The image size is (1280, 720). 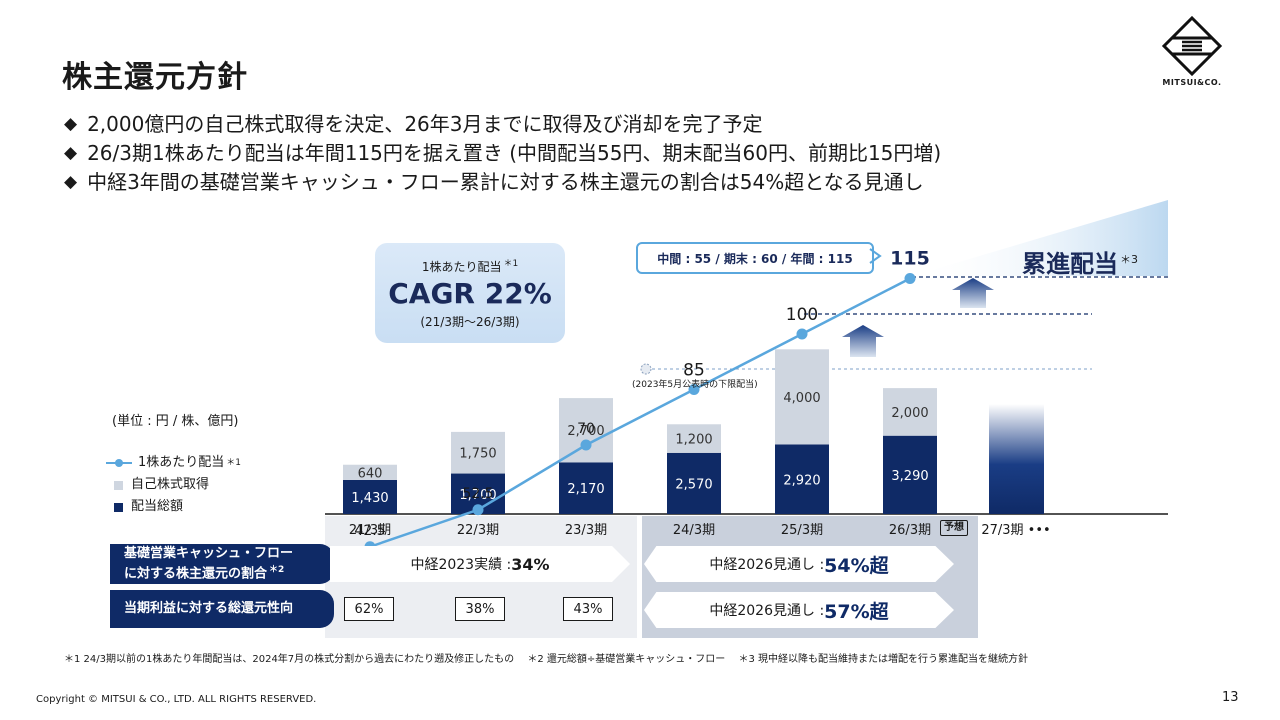 I want to click on ratio-2026-label: 中経2026見通し :, so click(x=767, y=565).